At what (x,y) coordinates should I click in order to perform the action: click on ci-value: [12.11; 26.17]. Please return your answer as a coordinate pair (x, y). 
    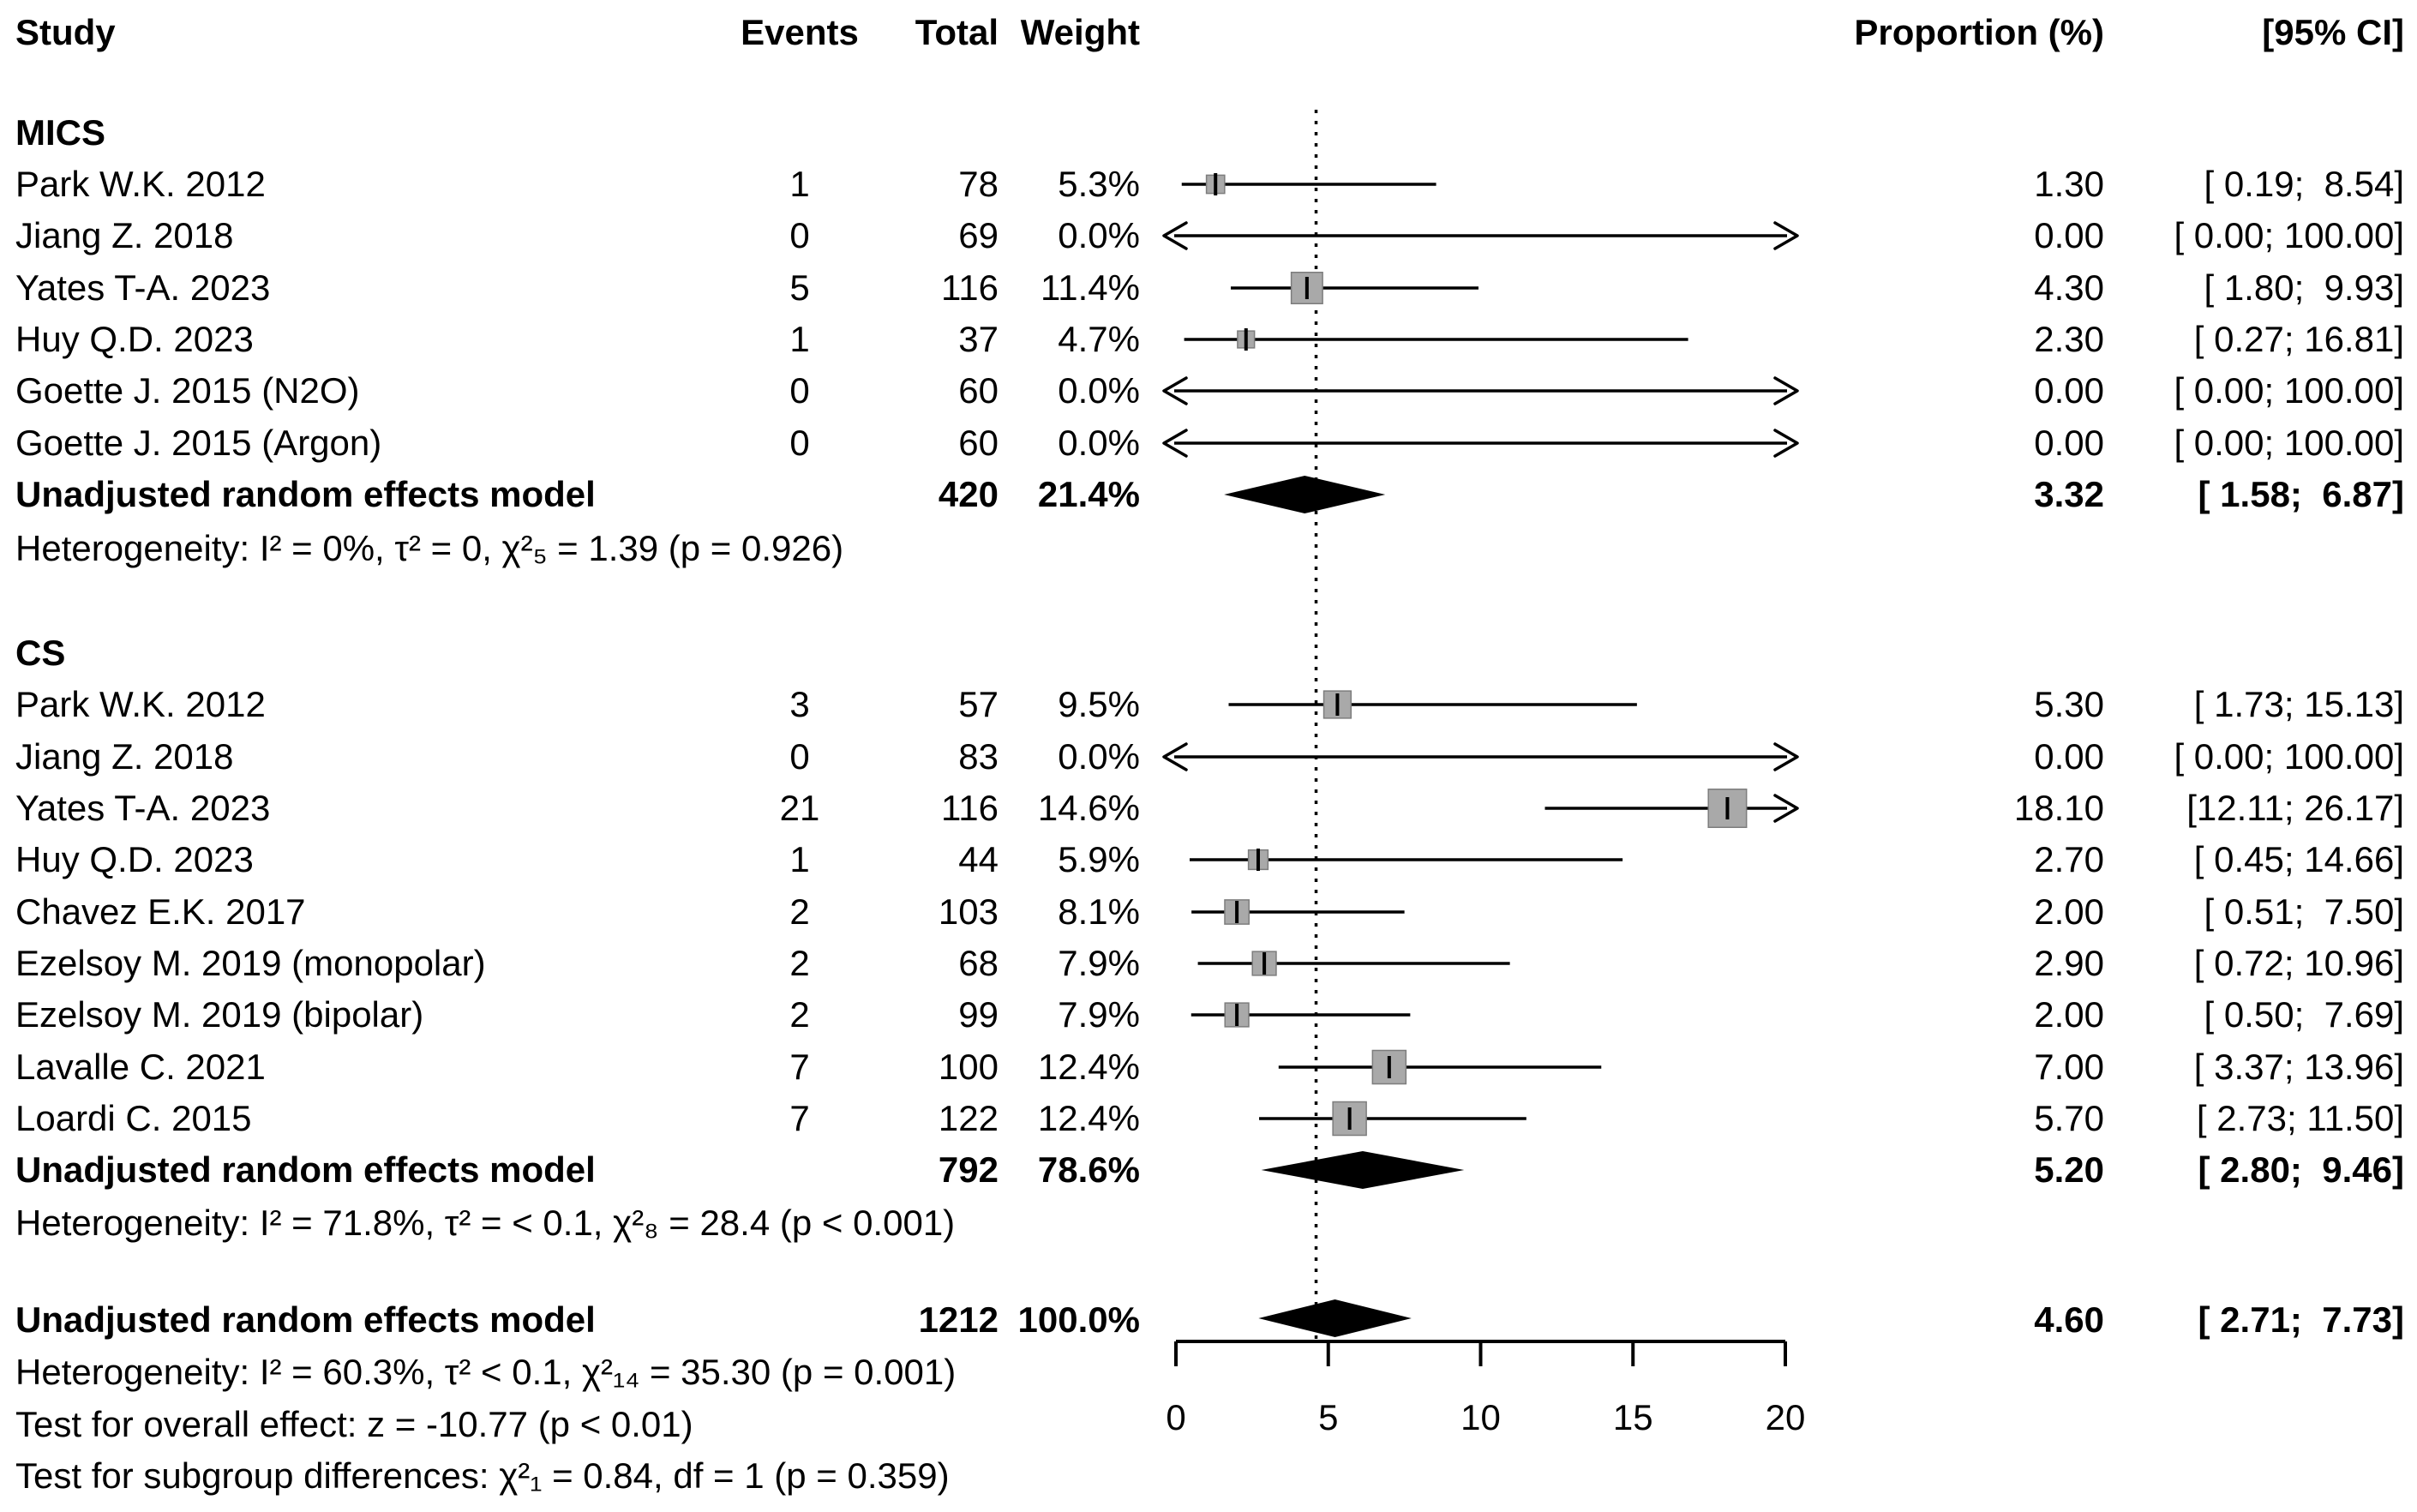
    Looking at the image, I should click on (2295, 808).